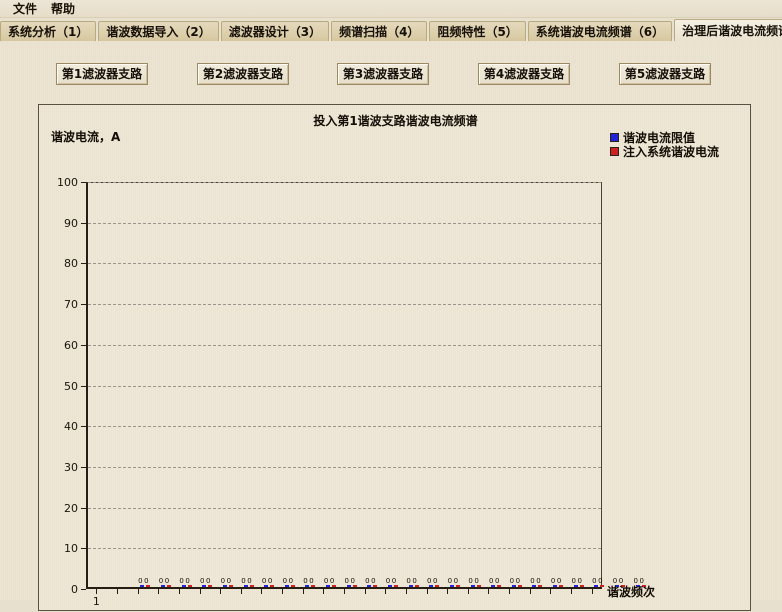 Image resolution: width=782 pixels, height=612 pixels. What do you see at coordinates (48, 31) in the screenshot?
I see `tab-system-analysis: 系统分析（1）` at bounding box center [48, 31].